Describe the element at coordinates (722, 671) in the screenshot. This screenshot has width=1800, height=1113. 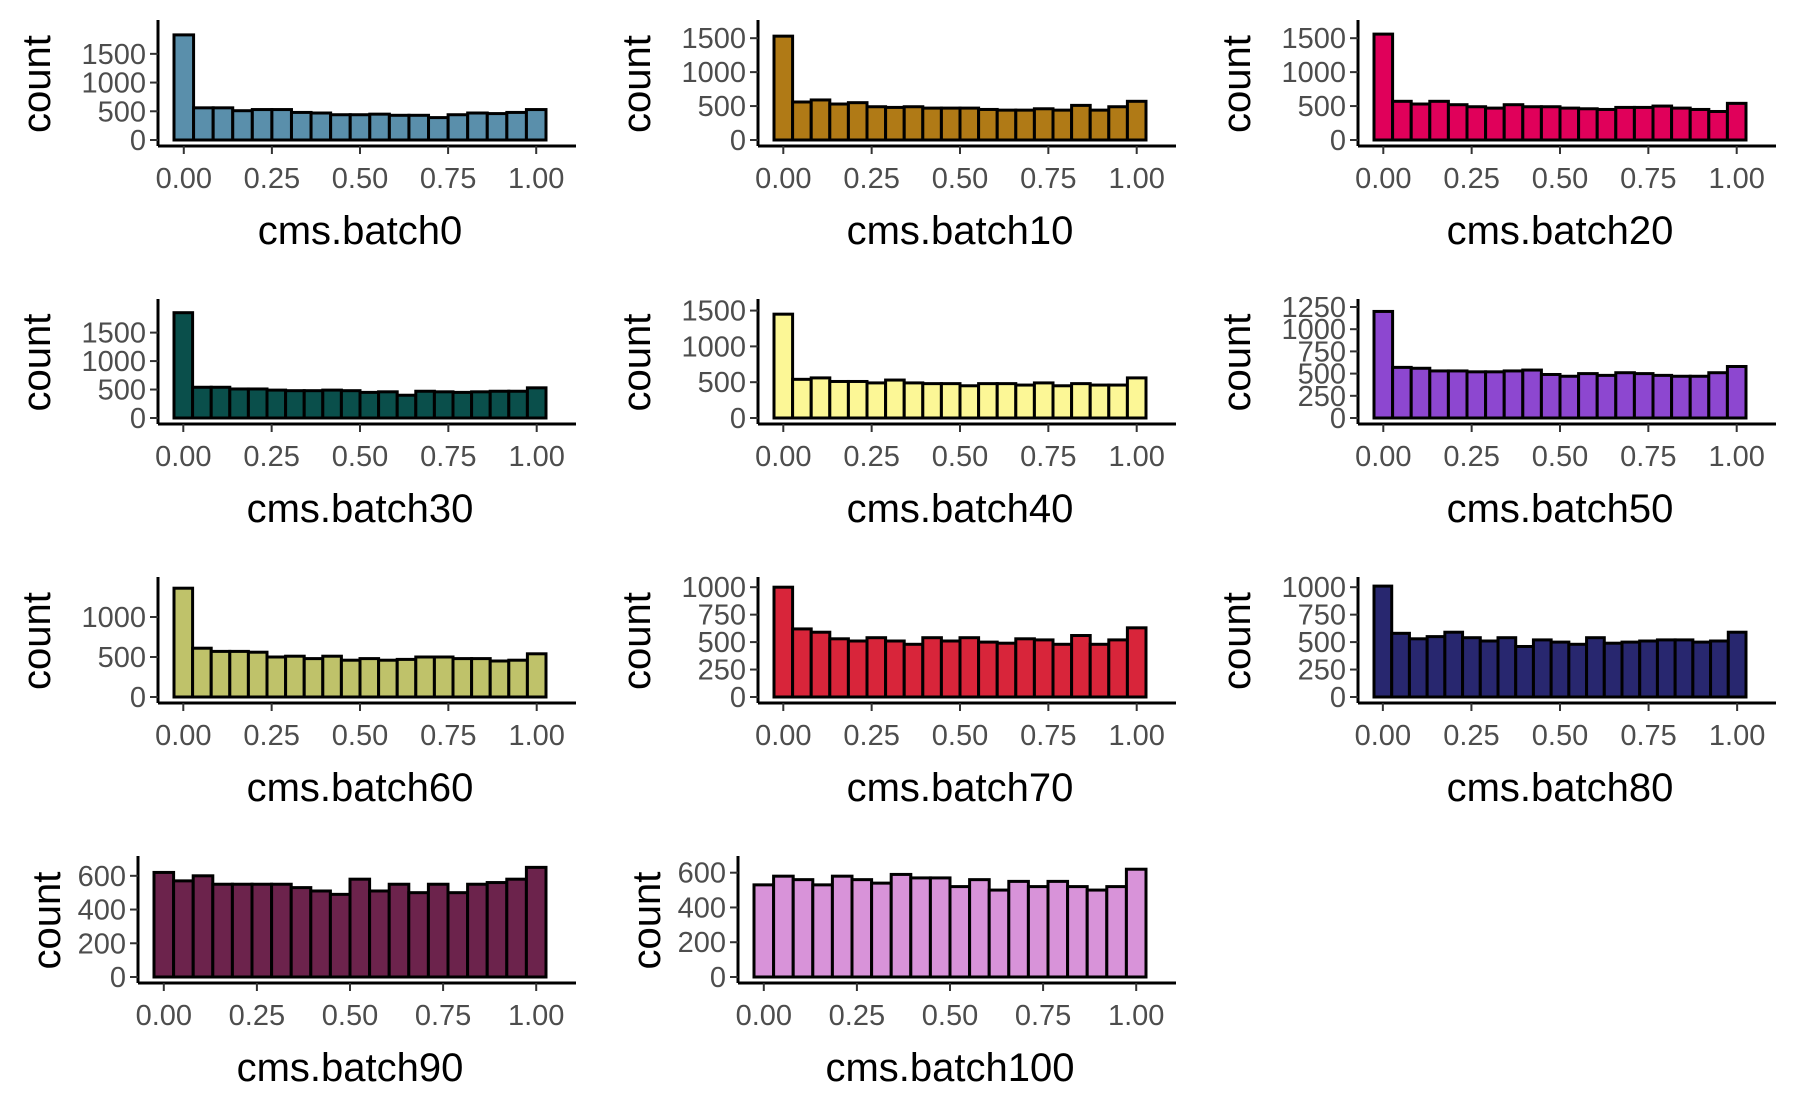
I see `y-tick-label: 250` at that location.